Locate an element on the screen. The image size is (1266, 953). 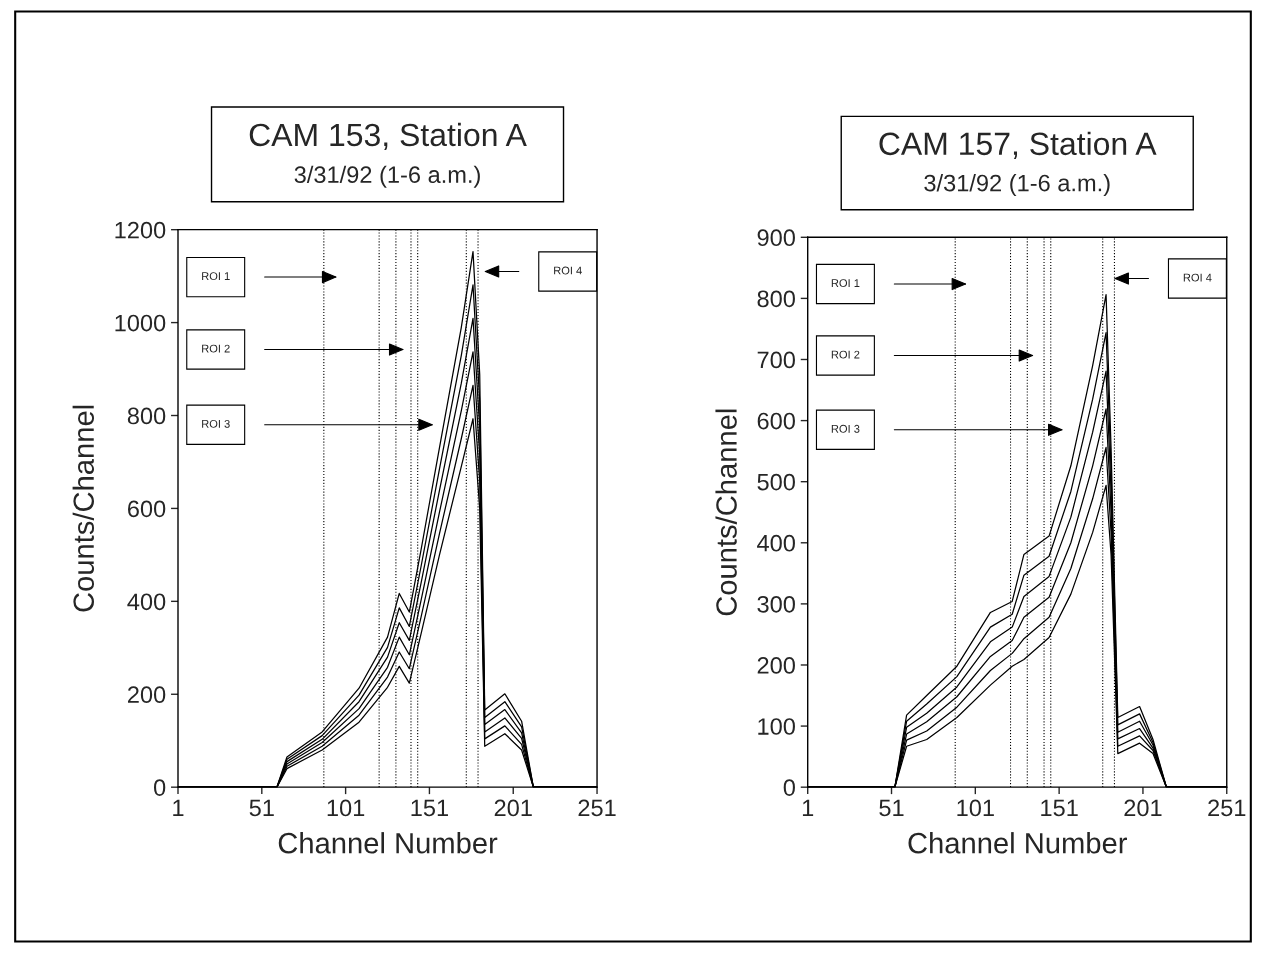
y-tick-label: 1200 is located at coordinates (140, 230).